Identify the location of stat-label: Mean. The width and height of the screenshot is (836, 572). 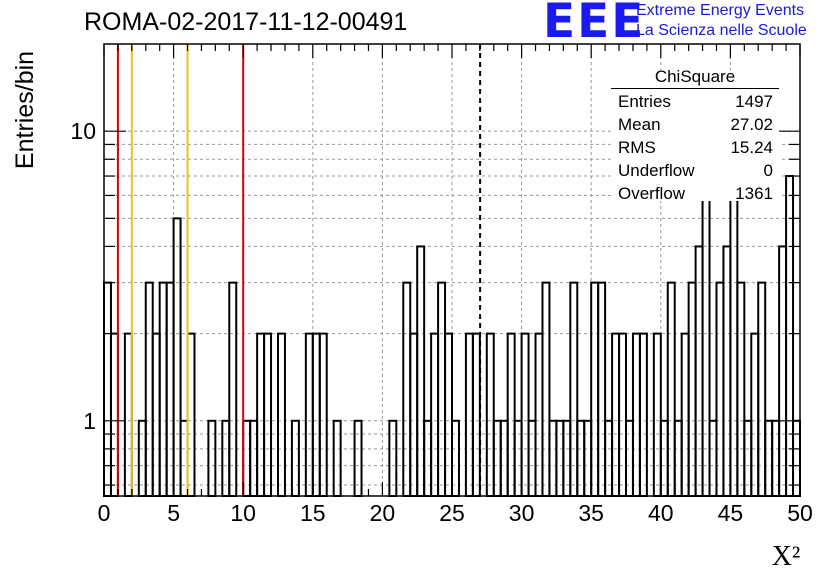
(639, 124).